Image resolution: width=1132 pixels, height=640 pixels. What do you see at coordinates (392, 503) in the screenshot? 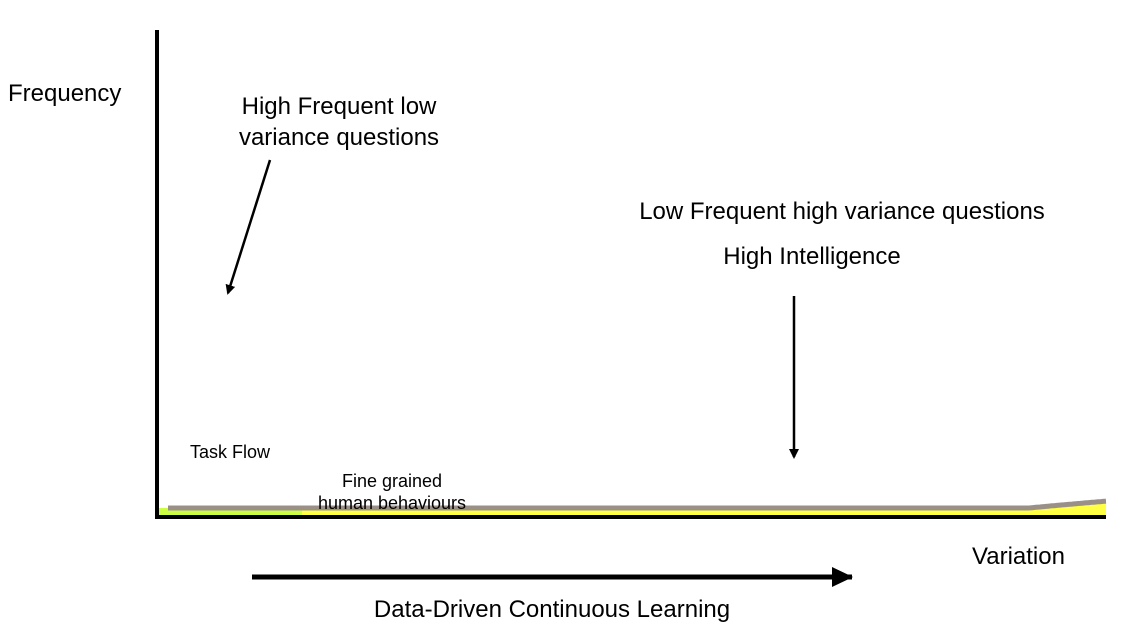
I see `fine-grained-label-line2: human behaviours` at bounding box center [392, 503].